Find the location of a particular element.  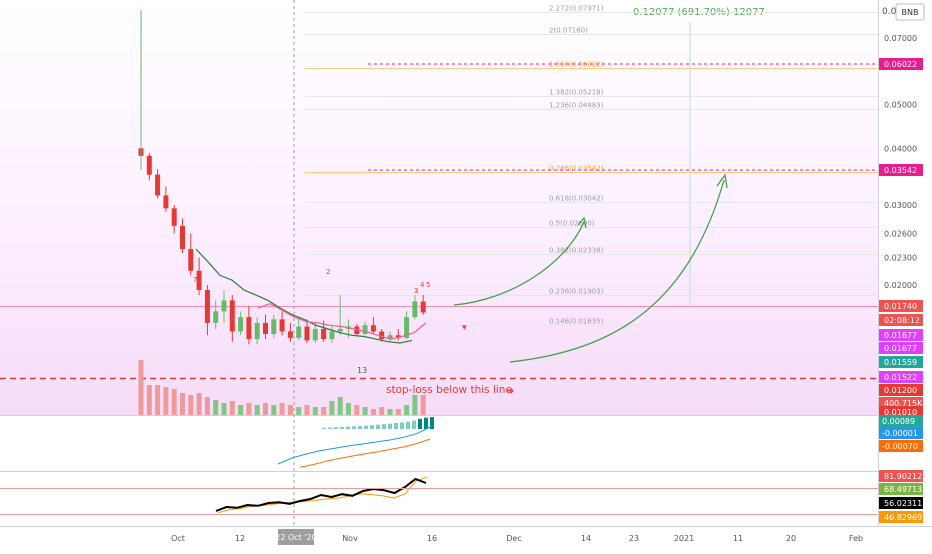

time-tick-label: 20 is located at coordinates (791, 538).